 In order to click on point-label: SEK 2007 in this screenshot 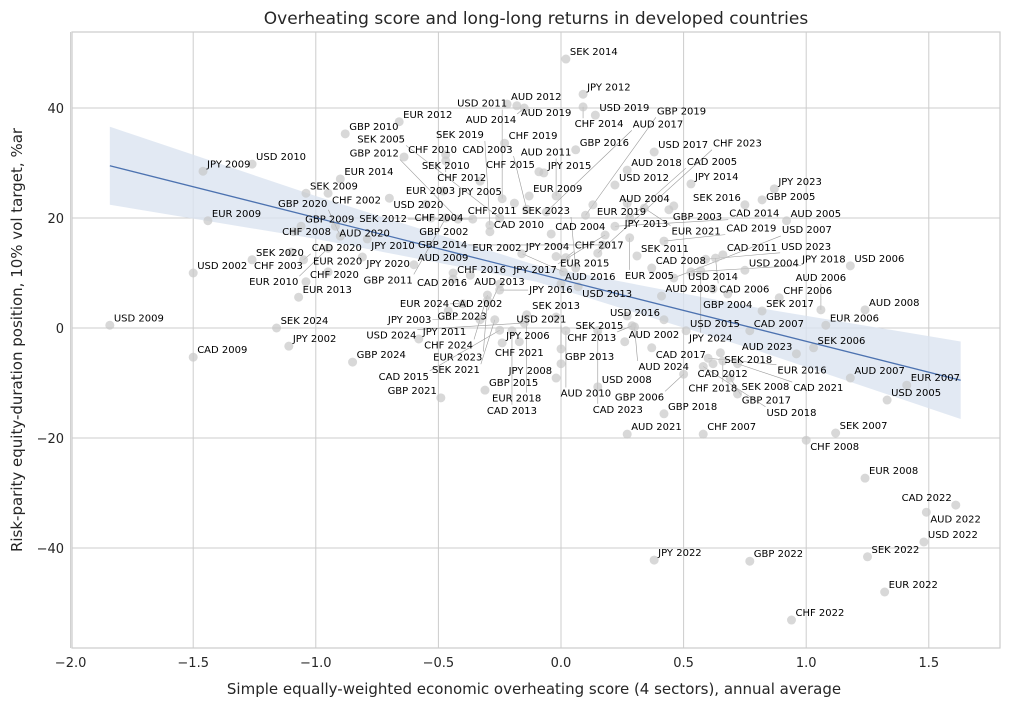, I will do `click(864, 426)`.